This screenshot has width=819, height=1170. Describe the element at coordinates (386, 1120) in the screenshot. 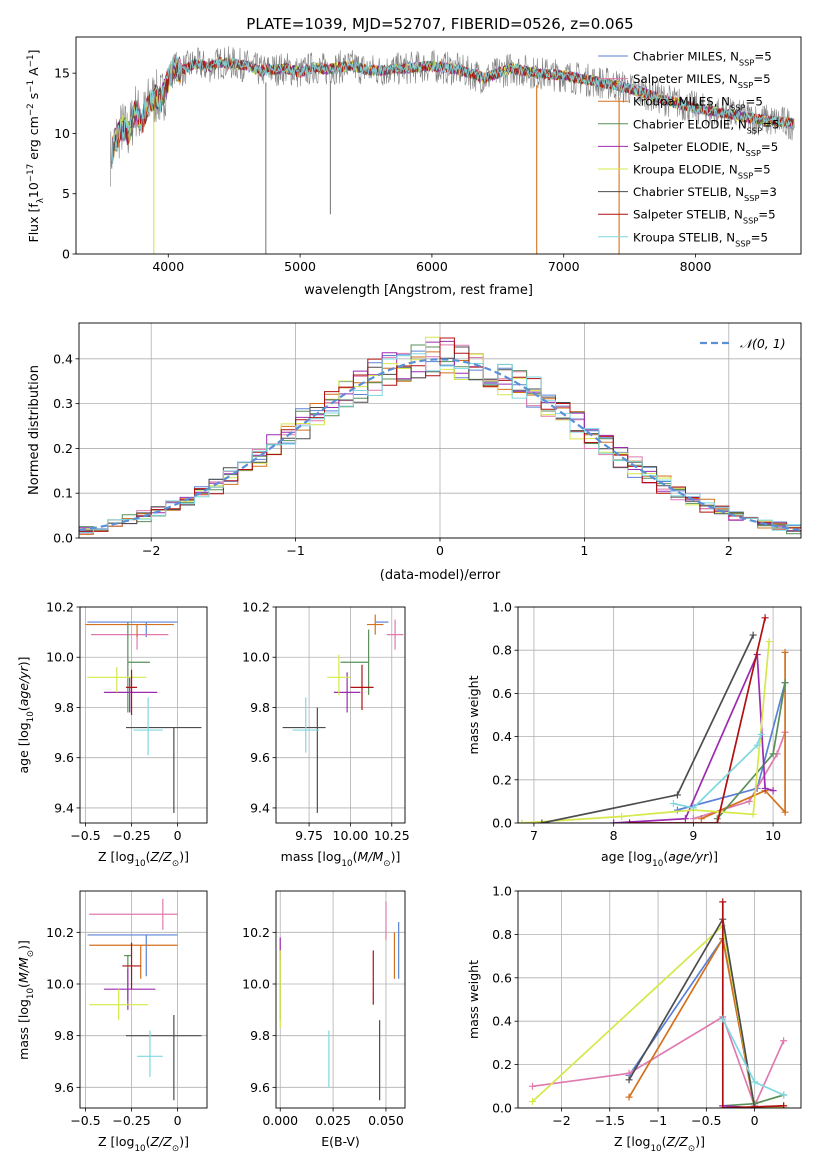

I see `x-tick-label: 0.050` at that location.